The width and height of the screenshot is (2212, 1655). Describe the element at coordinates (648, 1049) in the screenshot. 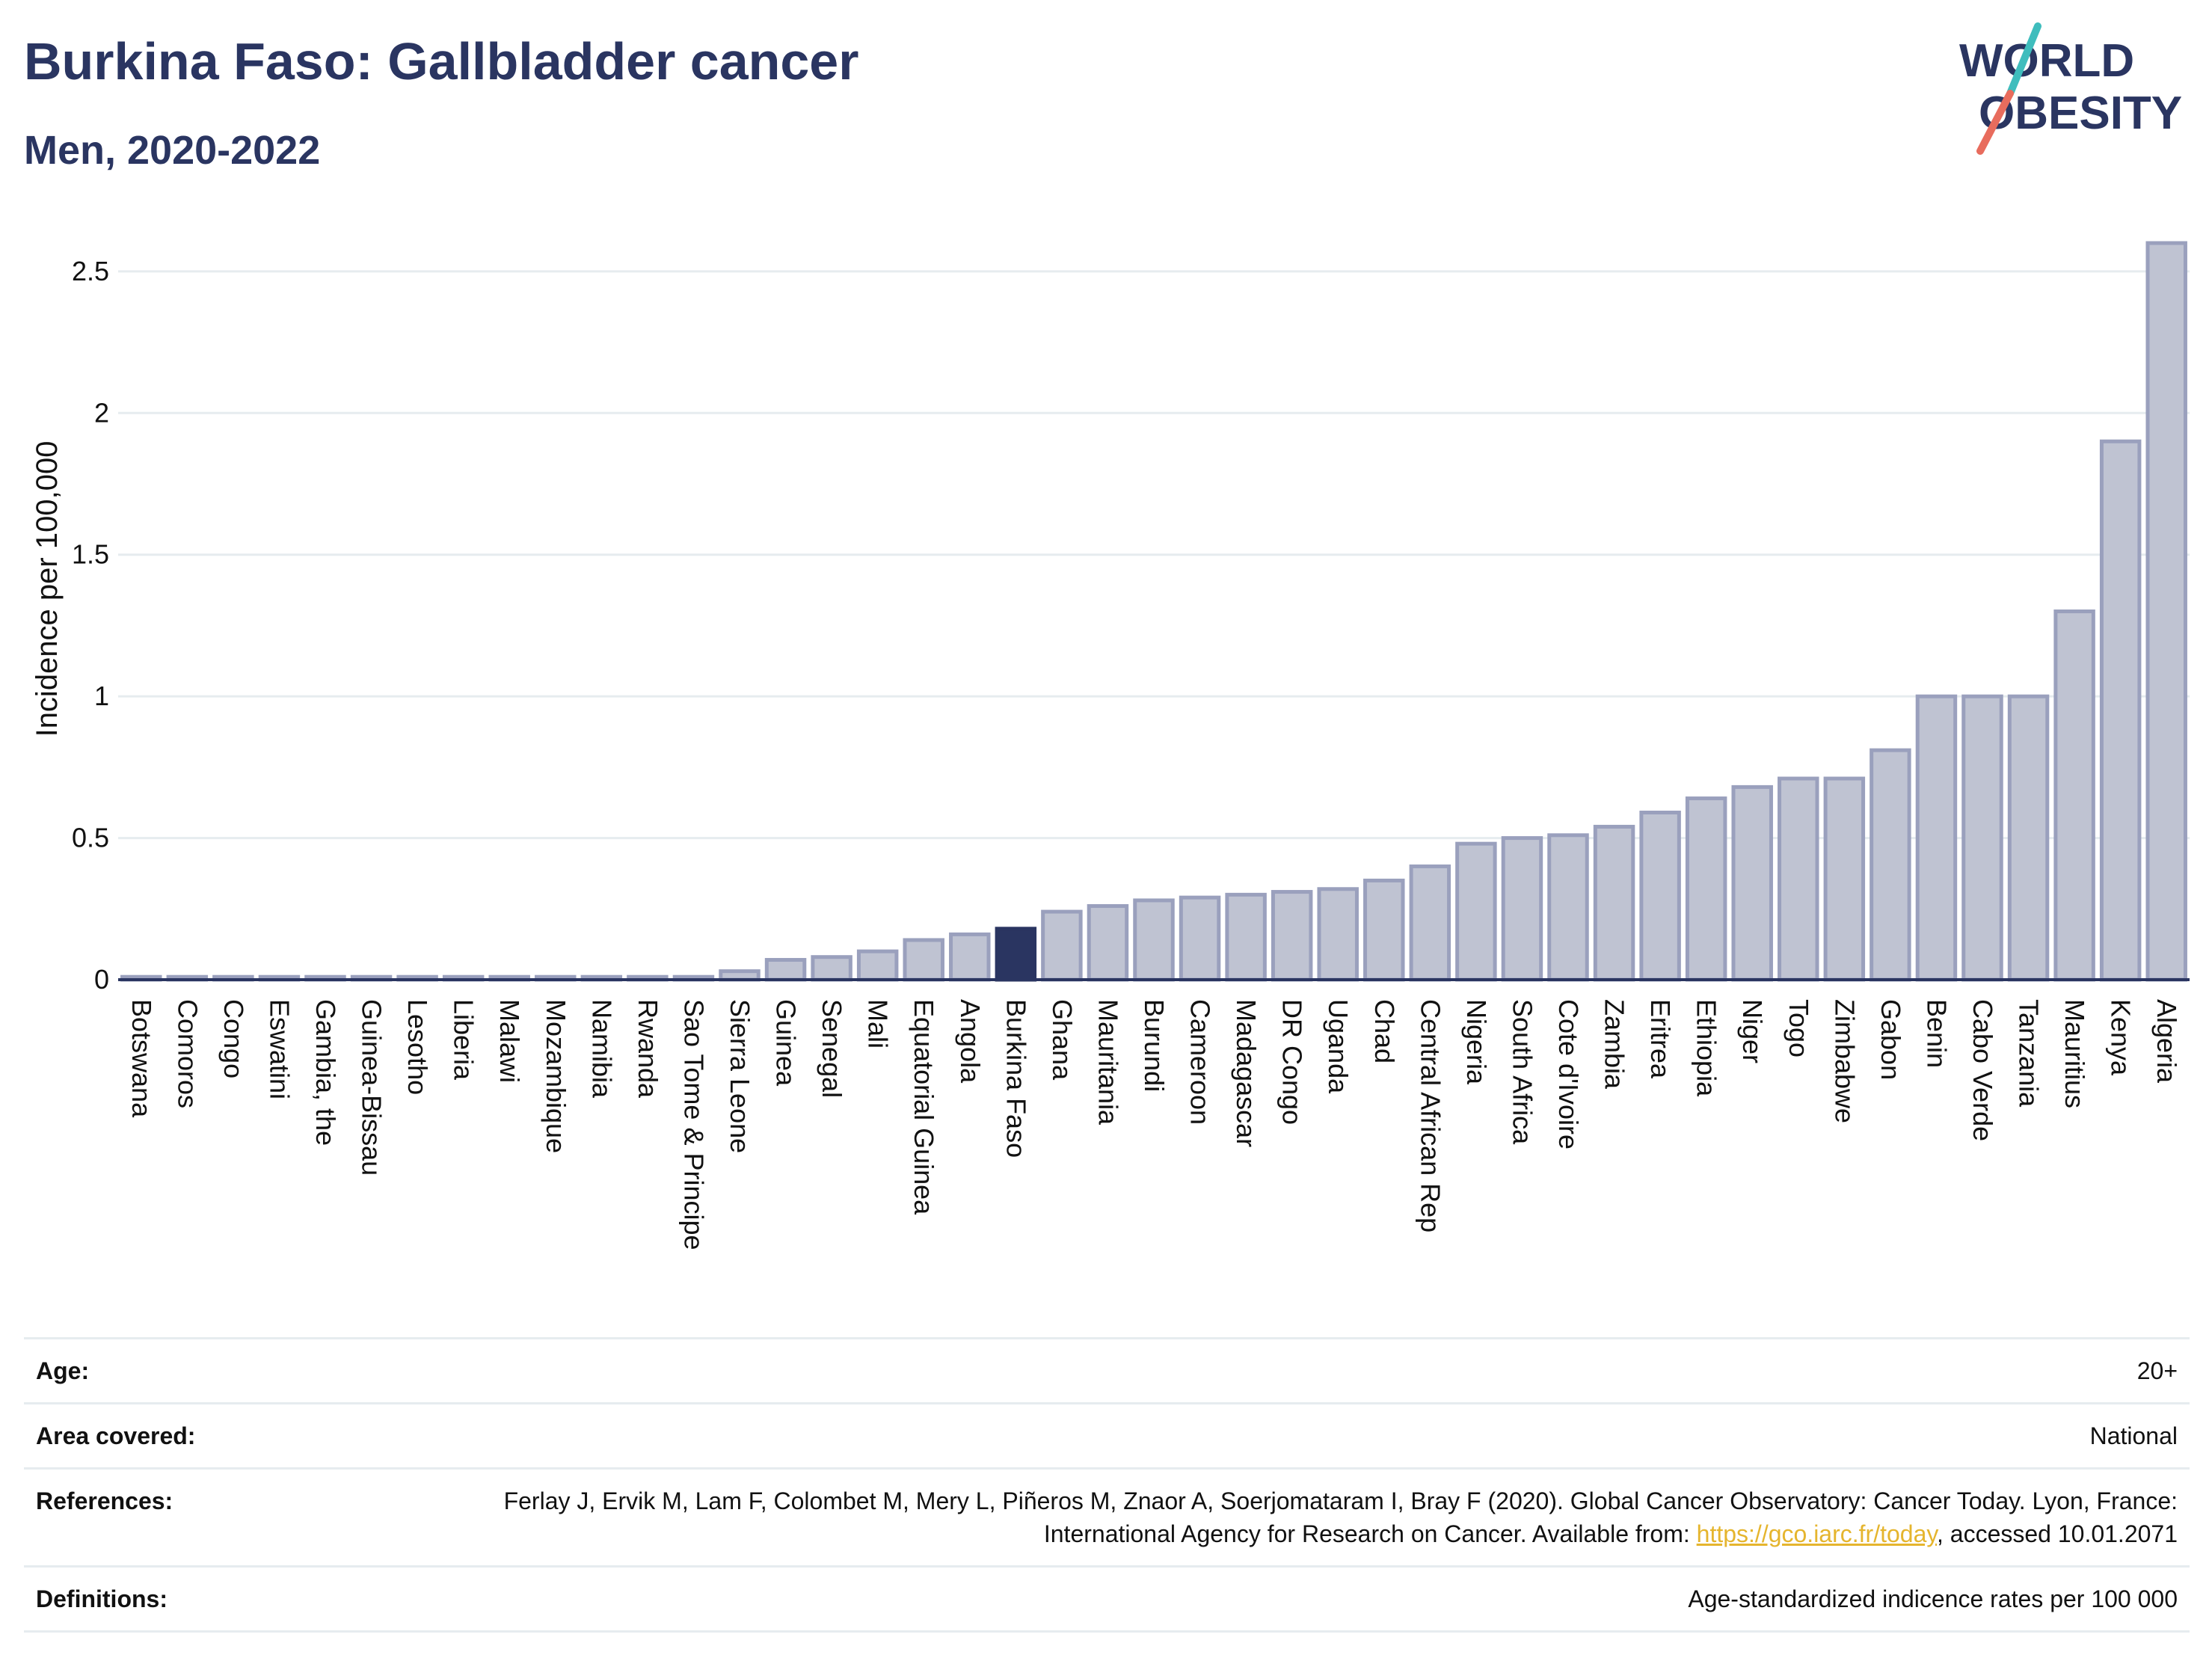

I see `x-tick-label: Rwanda` at that location.